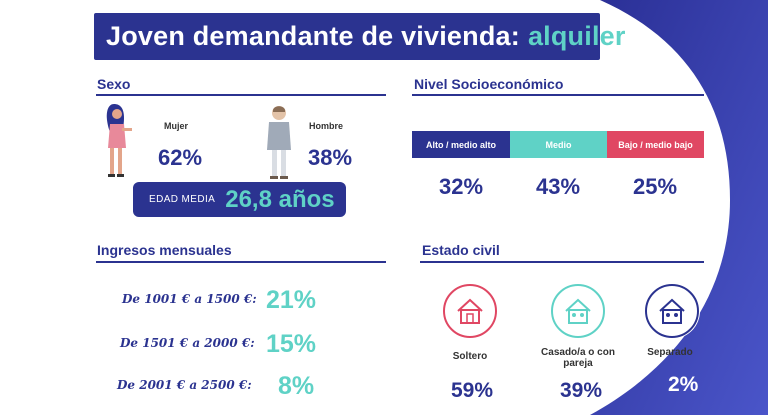 This screenshot has width=768, height=415. I want to click on ingresos-row-1-value: 21%, so click(291, 300).